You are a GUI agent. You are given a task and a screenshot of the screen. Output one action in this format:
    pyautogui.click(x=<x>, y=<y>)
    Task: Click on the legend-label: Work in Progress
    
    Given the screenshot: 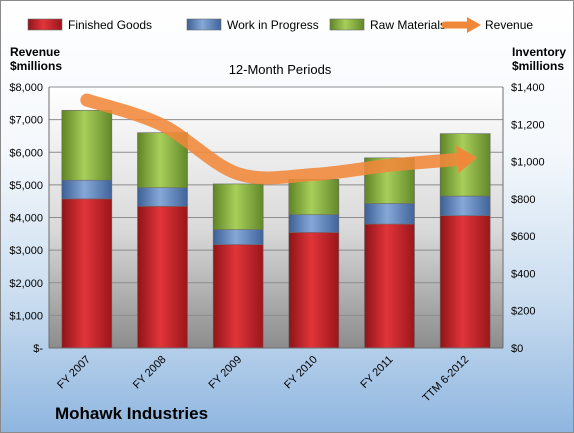 What is the action you would take?
    pyautogui.click(x=273, y=25)
    